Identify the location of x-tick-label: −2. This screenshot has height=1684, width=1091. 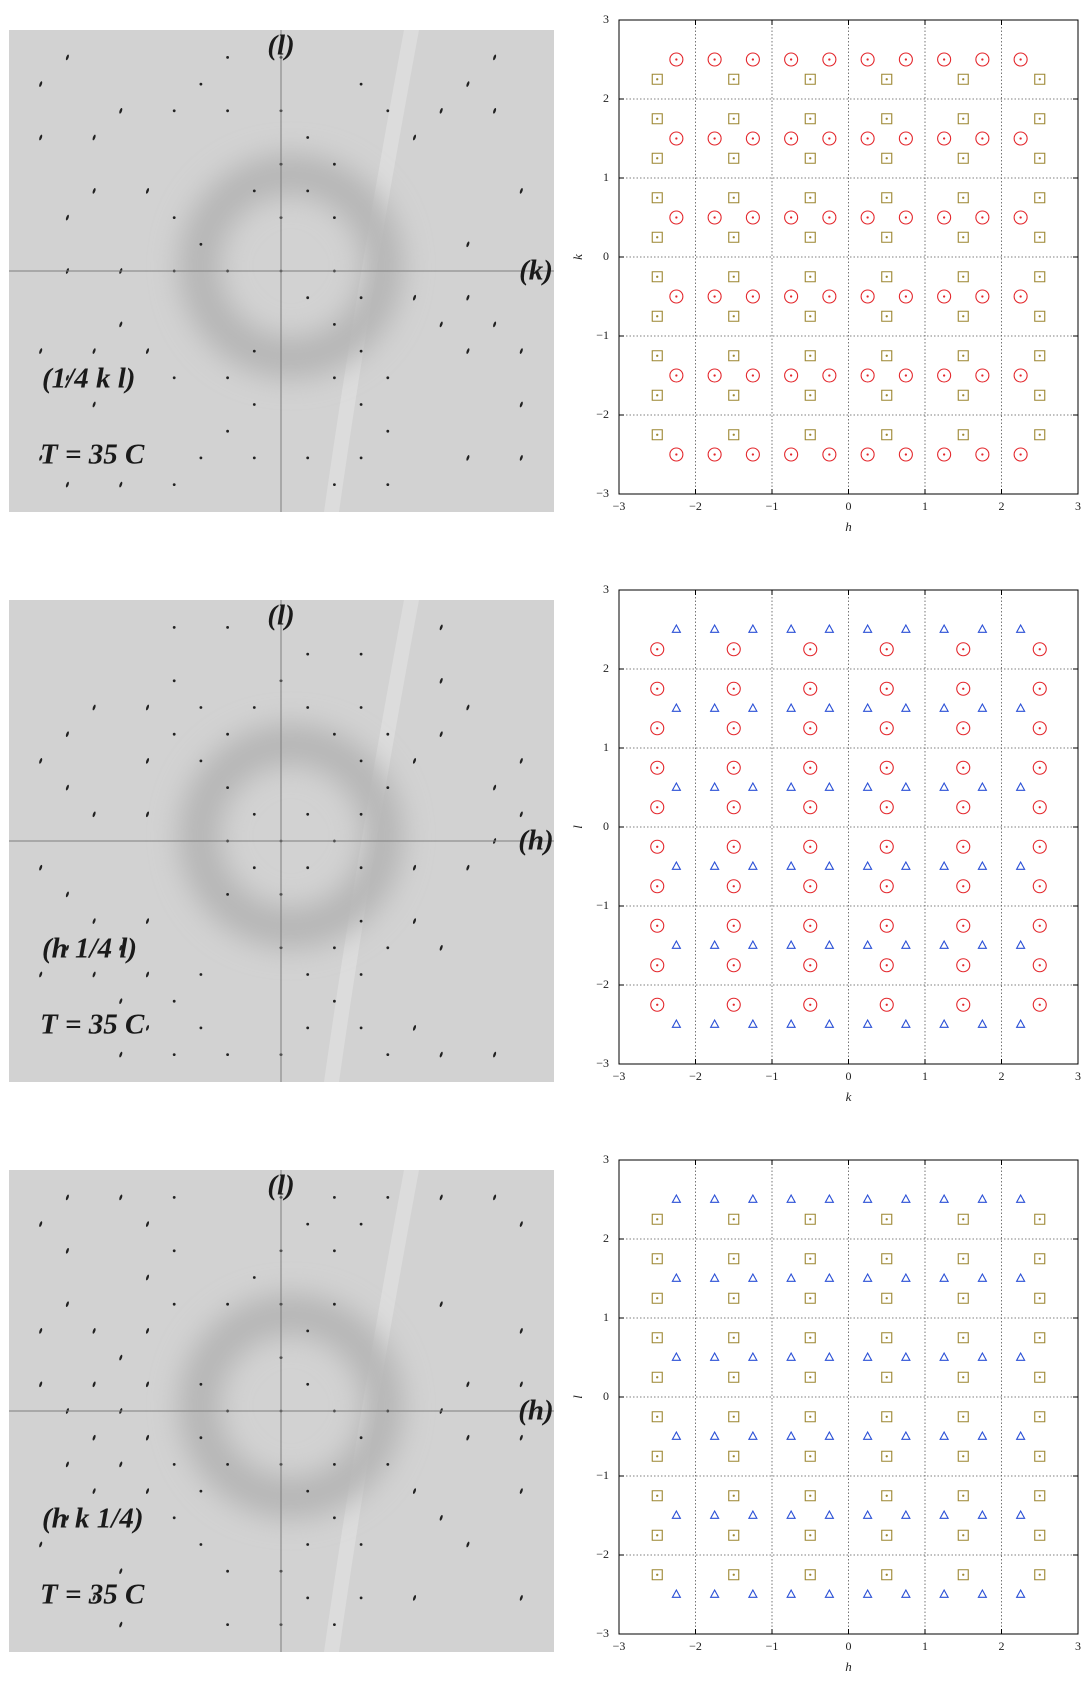
(695, 1076).